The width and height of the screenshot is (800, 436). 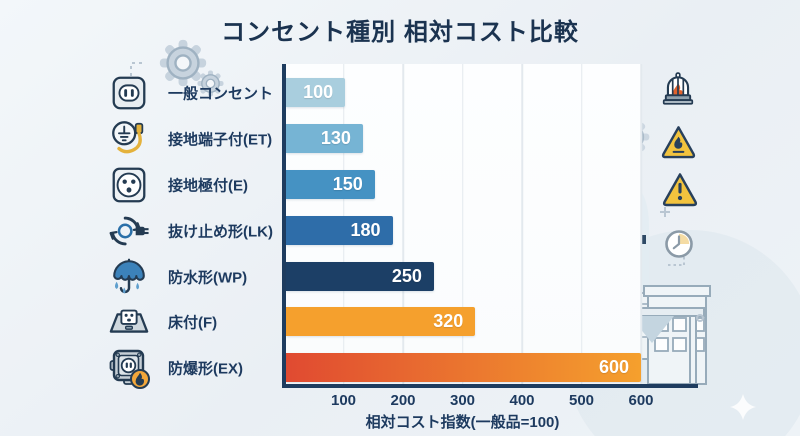 I want to click on explosion-proof-icon, so click(x=129, y=368).